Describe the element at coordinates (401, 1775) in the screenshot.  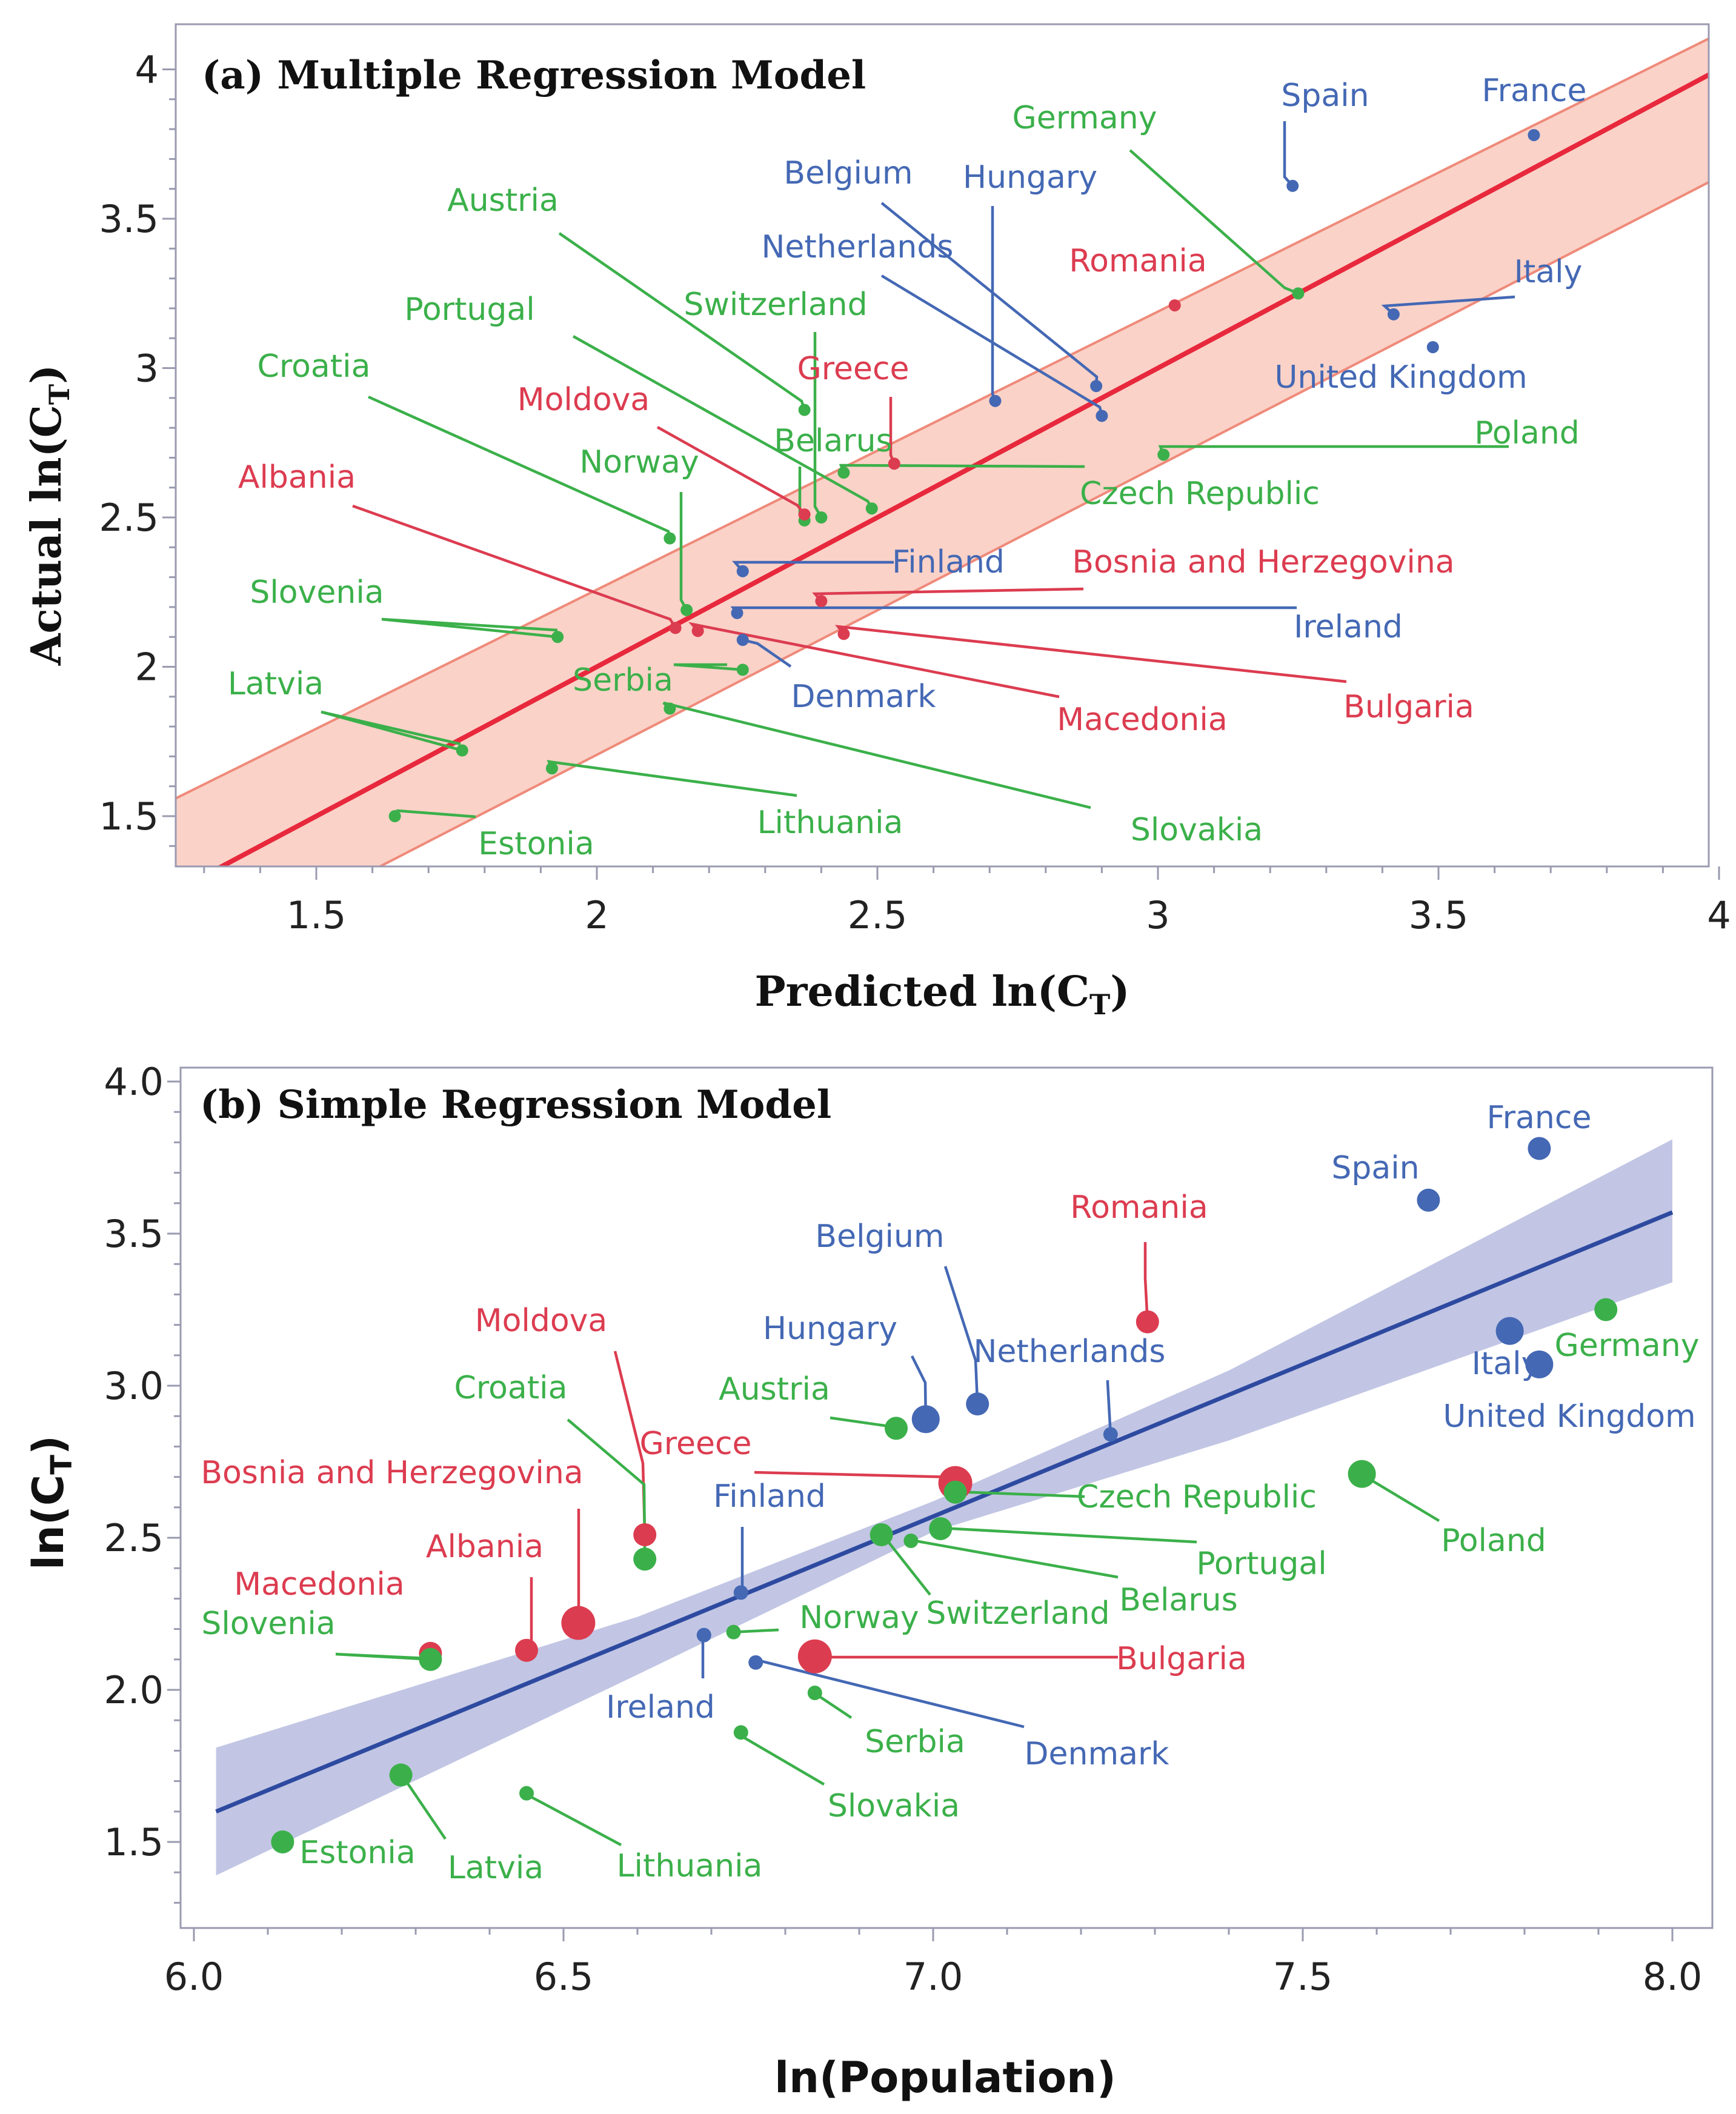
I see `panel-b-point-latvia` at that location.